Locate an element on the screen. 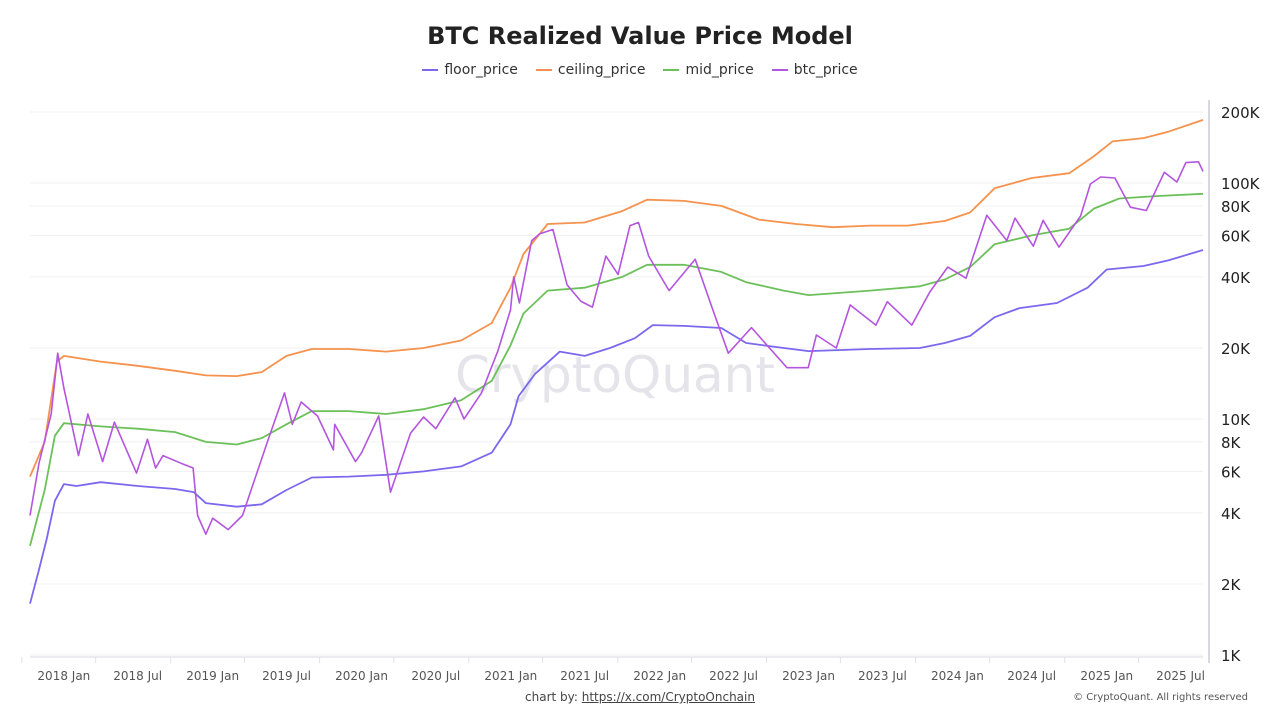 This screenshot has height=720, width=1280. x-tick-label: 2022 Jan is located at coordinates (659, 676).